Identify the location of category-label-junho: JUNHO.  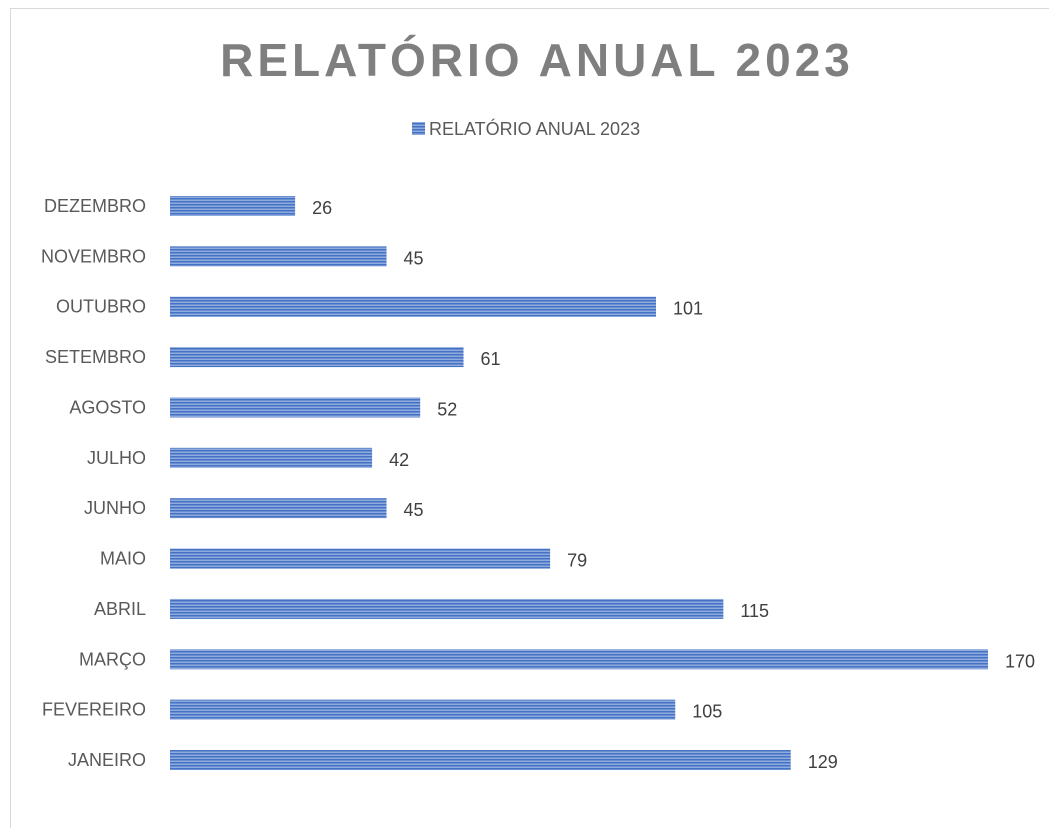
(115, 508).